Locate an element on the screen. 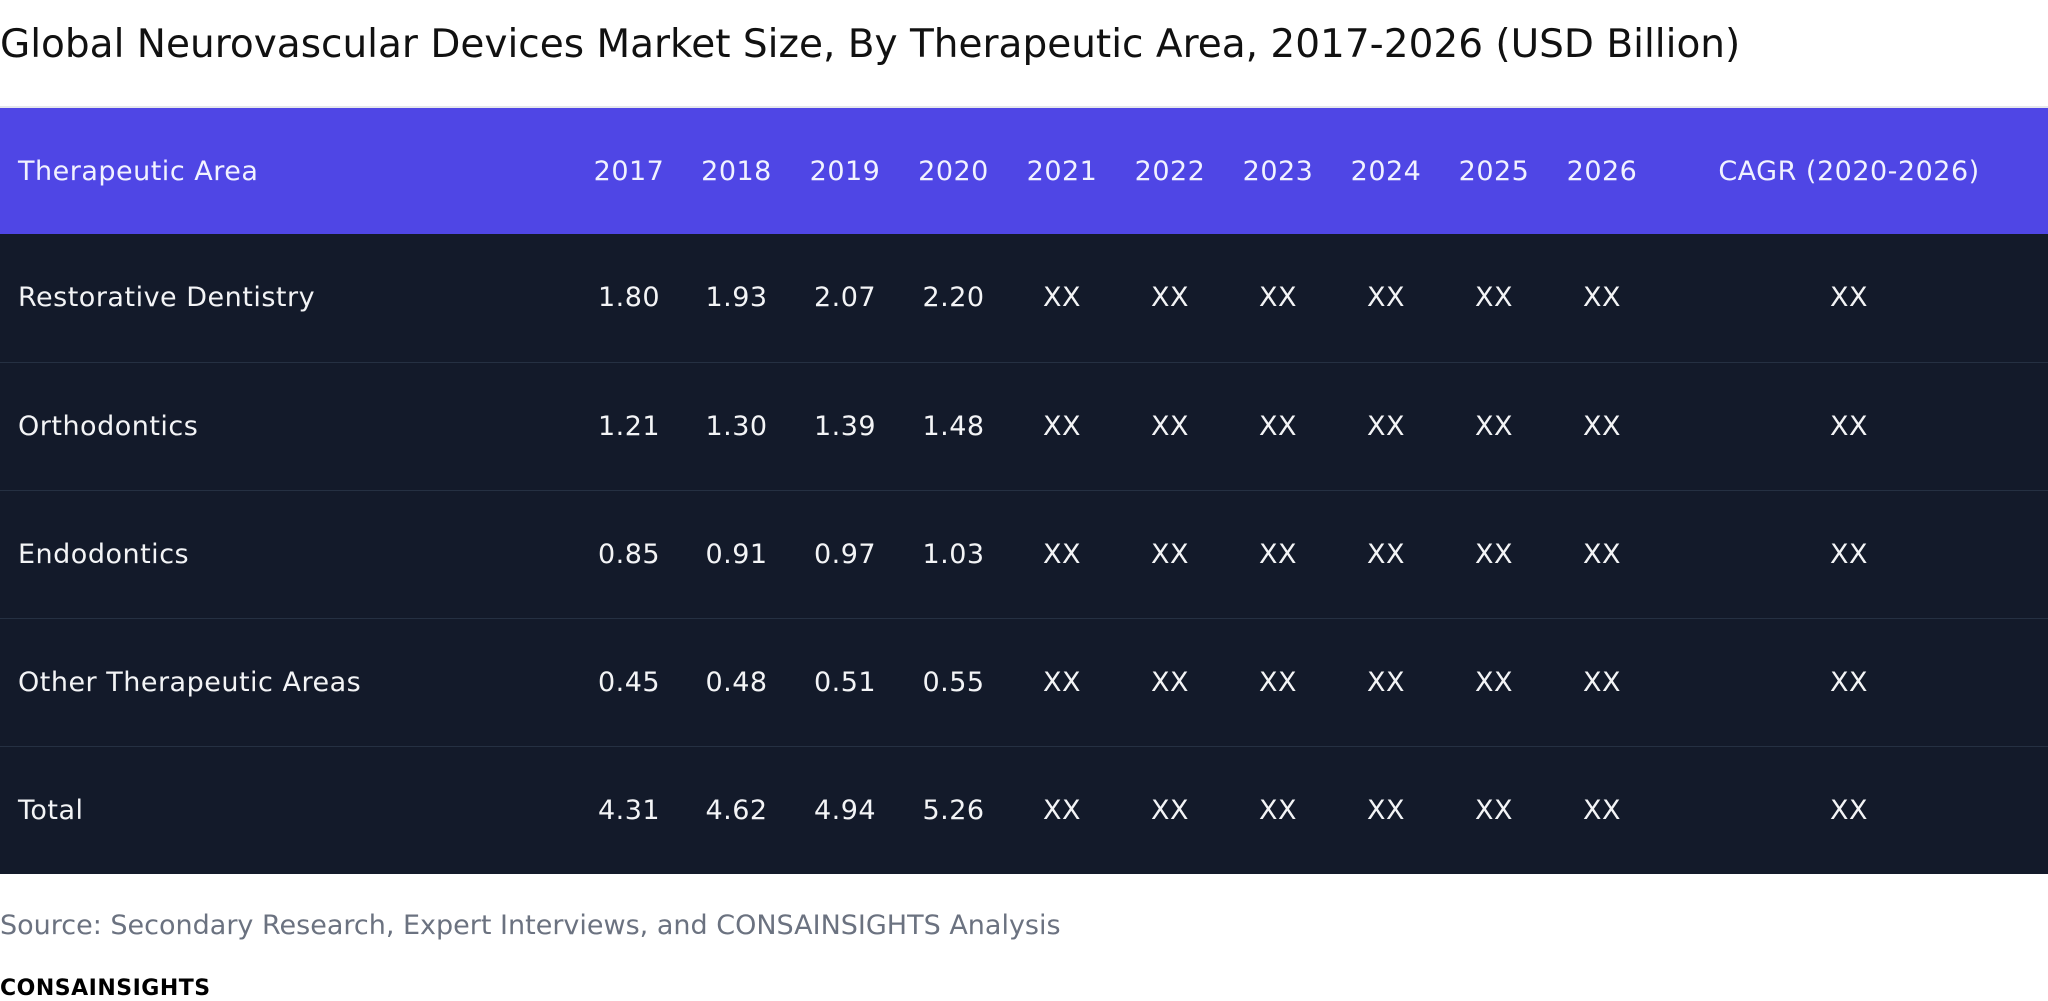  row-label: Endodontics is located at coordinates (104, 554).